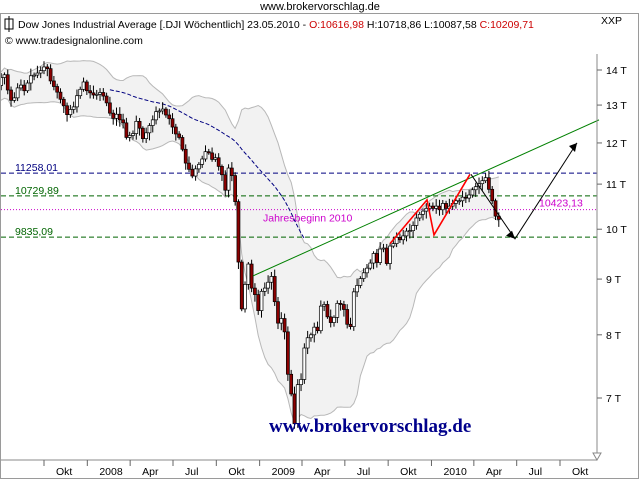 The image size is (640, 480). I want to click on y-tick-label: 14 T, so click(616, 71).